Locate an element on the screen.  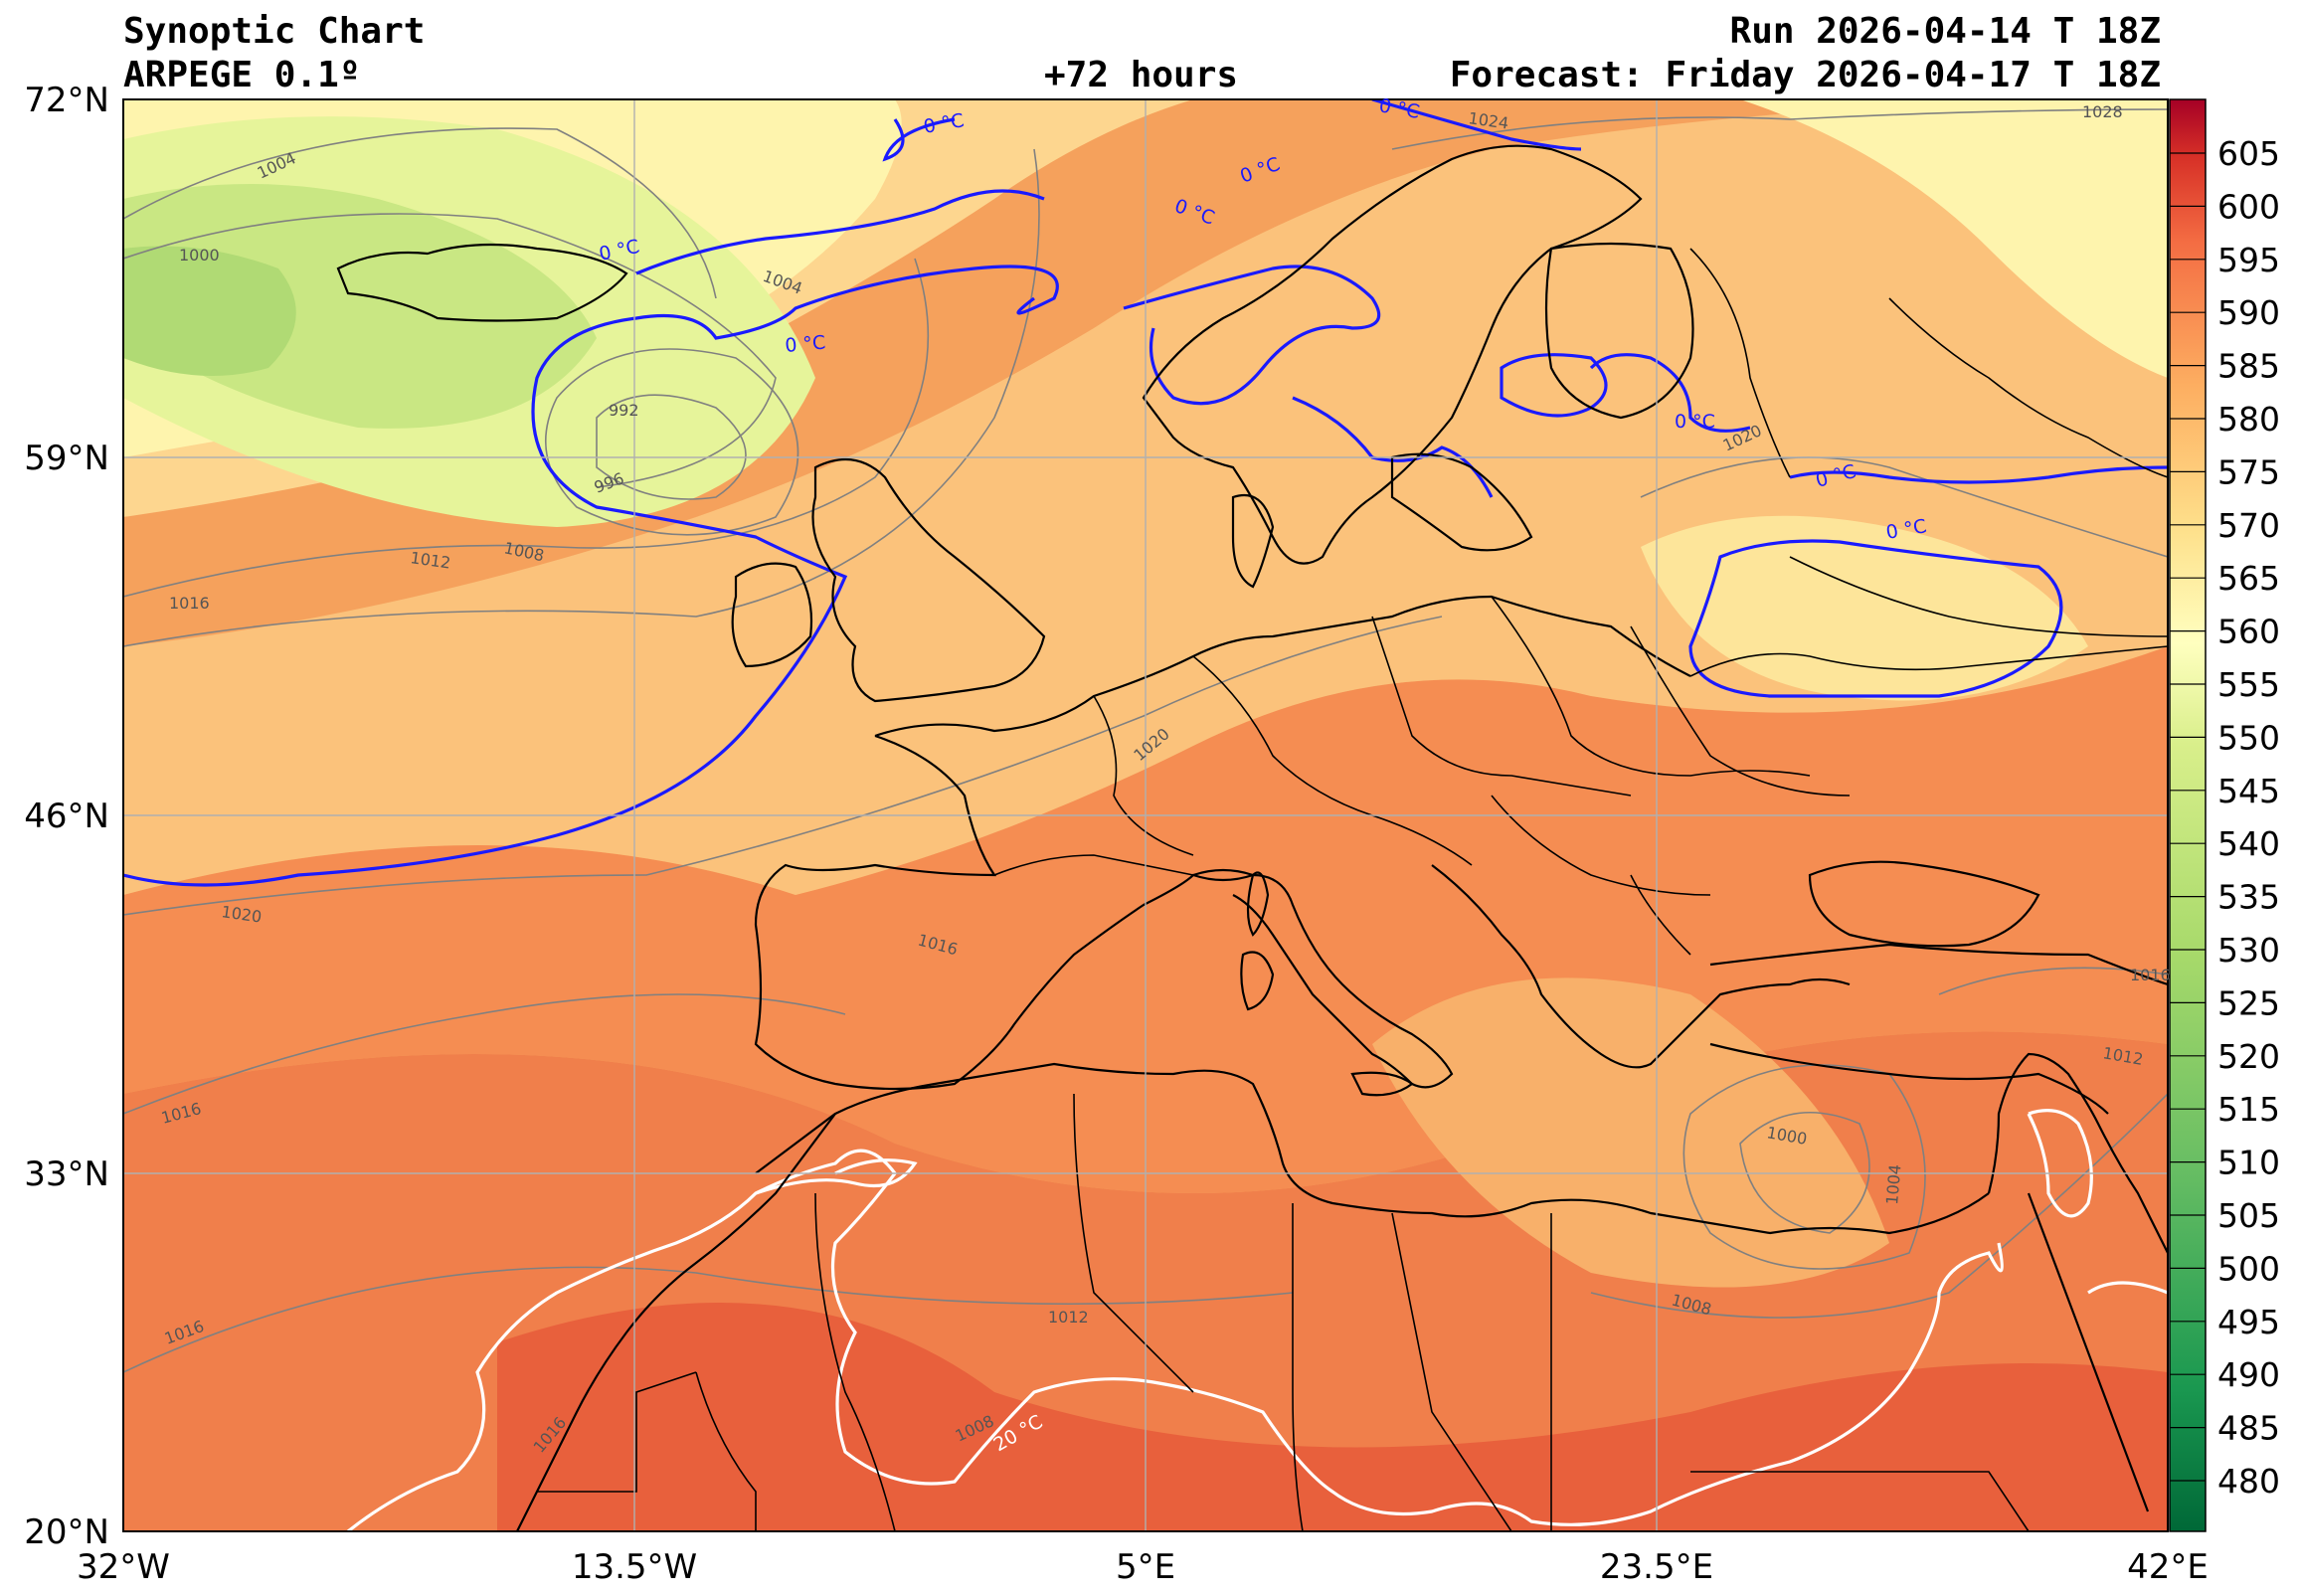
lon-label: 5°E is located at coordinates (1145, 1567).